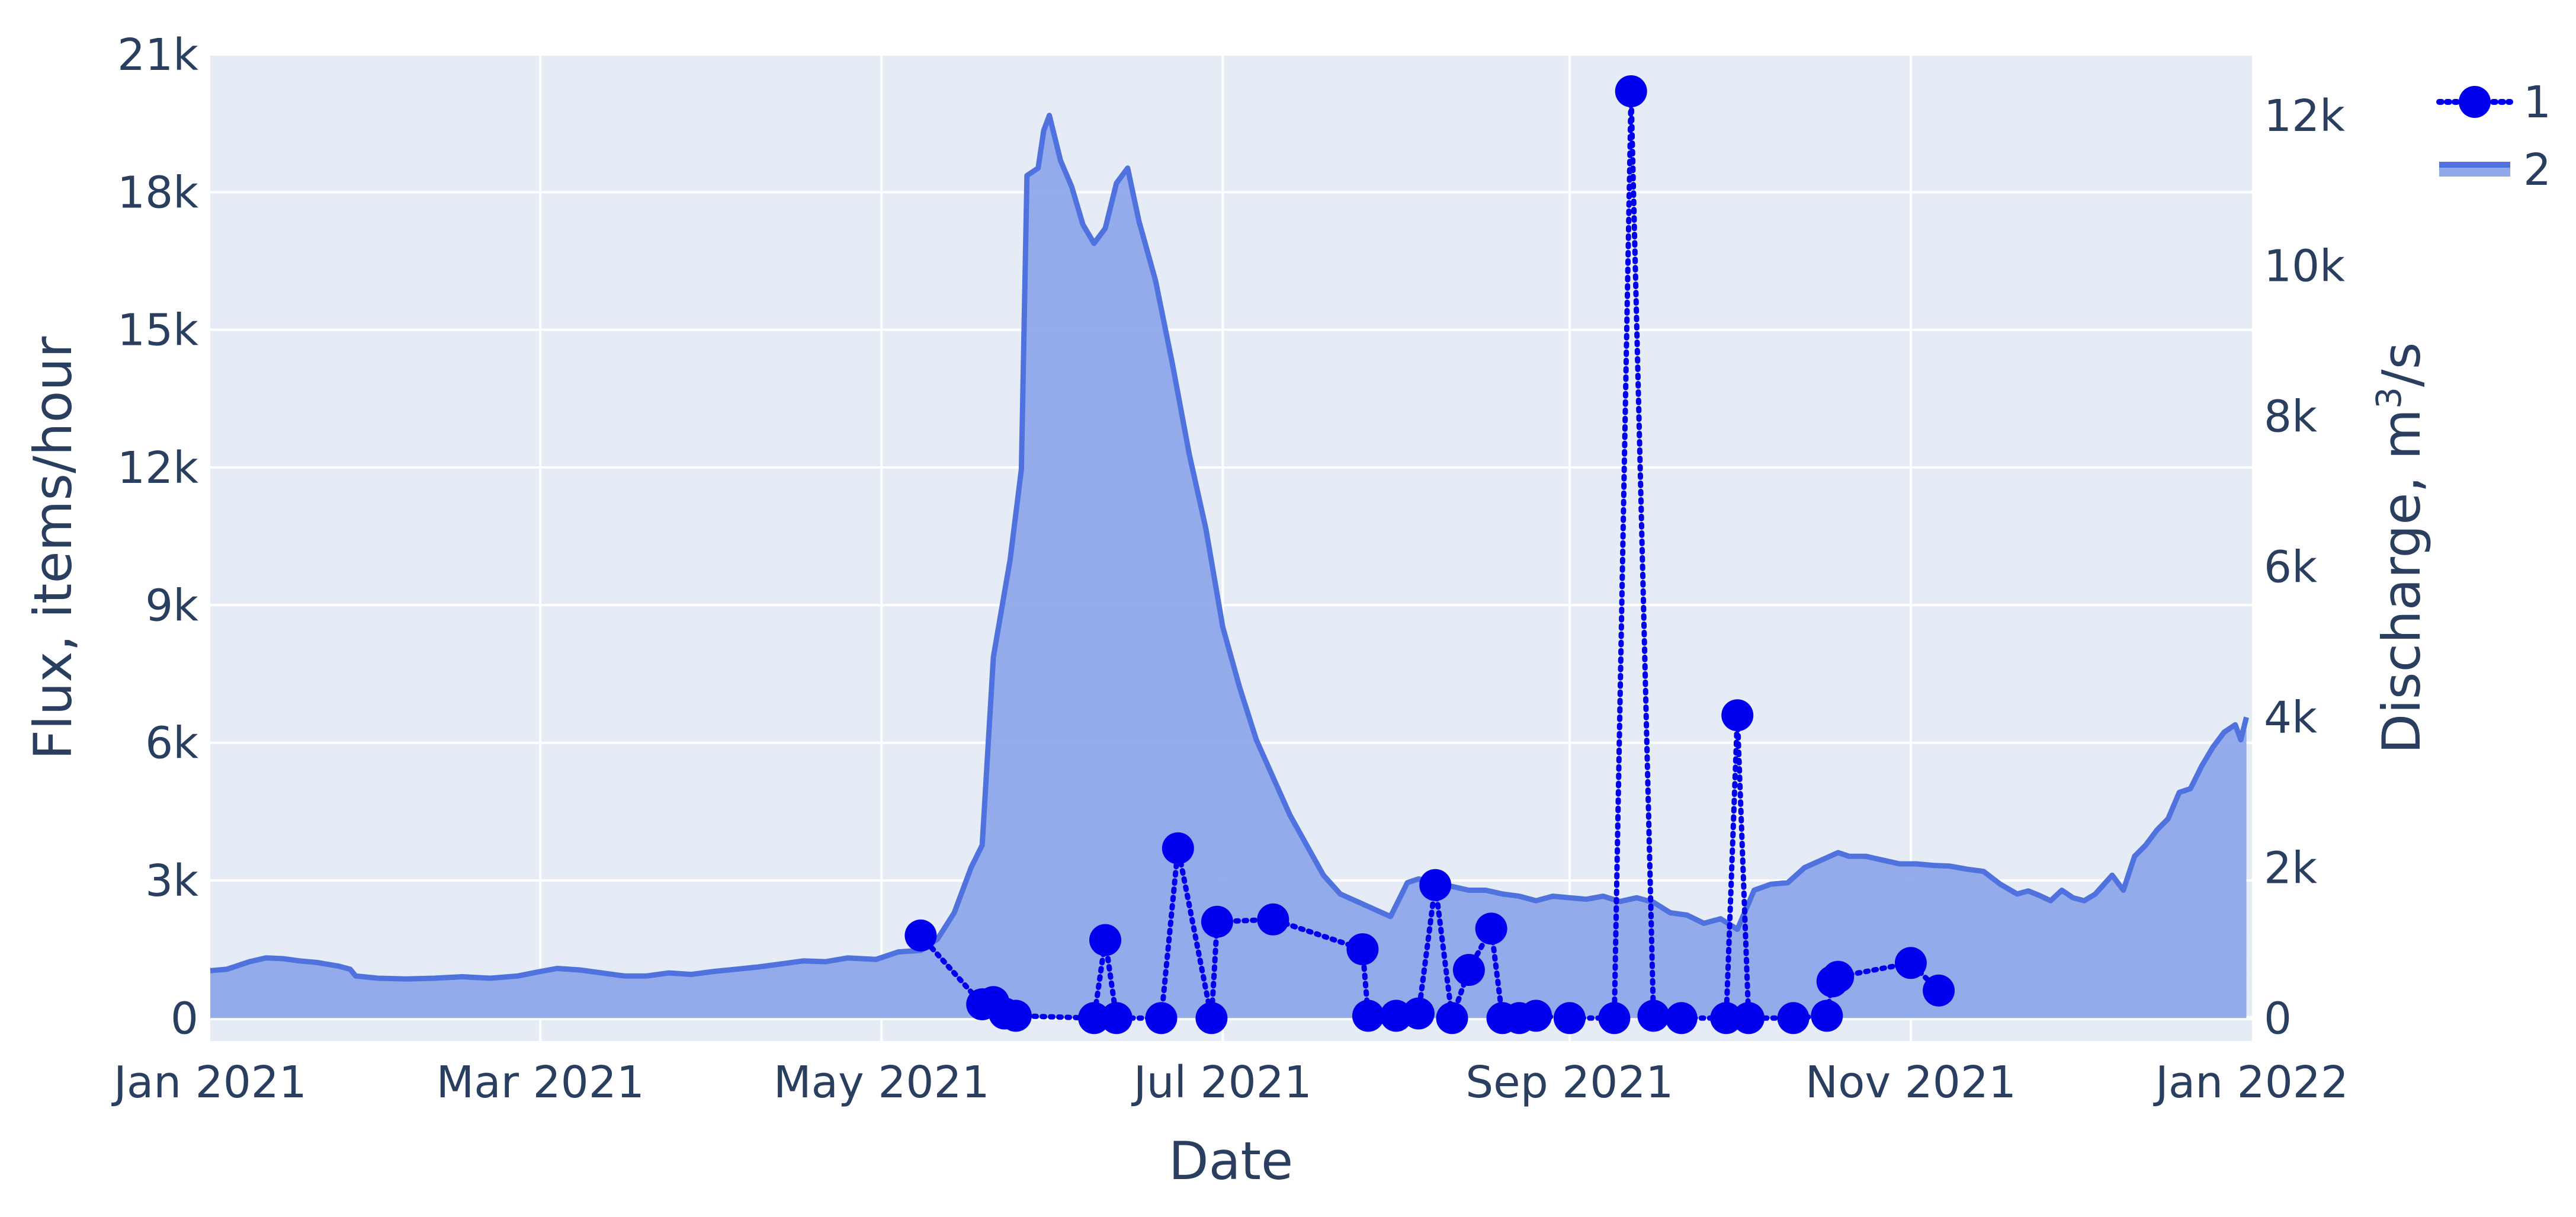 The width and height of the screenshot is (2576, 1217). What do you see at coordinates (157, 468) in the screenshot?
I see `y-left-tick-label-4: 12k` at bounding box center [157, 468].